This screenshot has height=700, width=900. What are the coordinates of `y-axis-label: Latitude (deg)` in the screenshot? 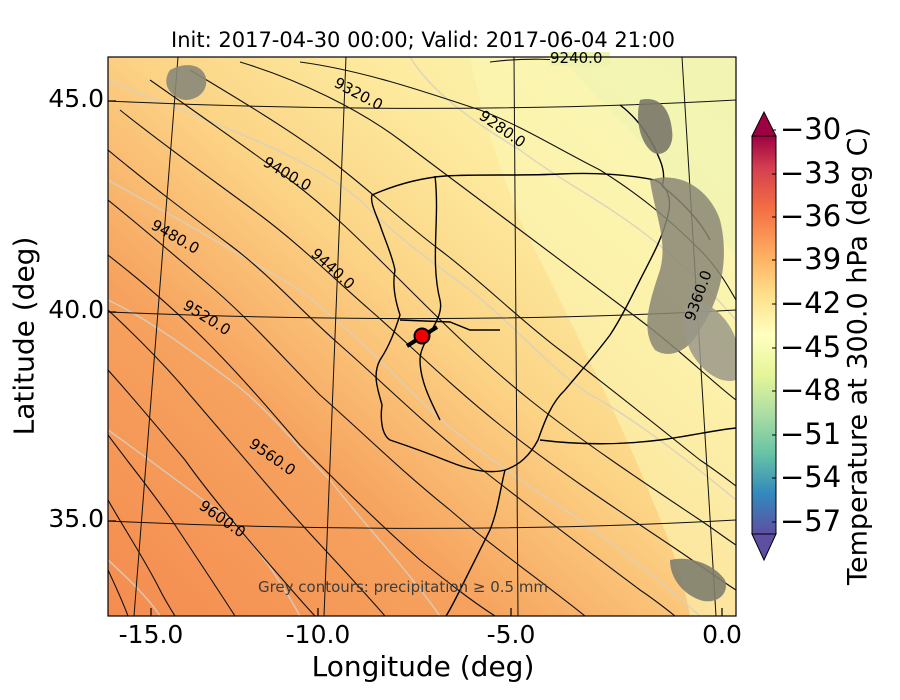 It's located at (24, 336).